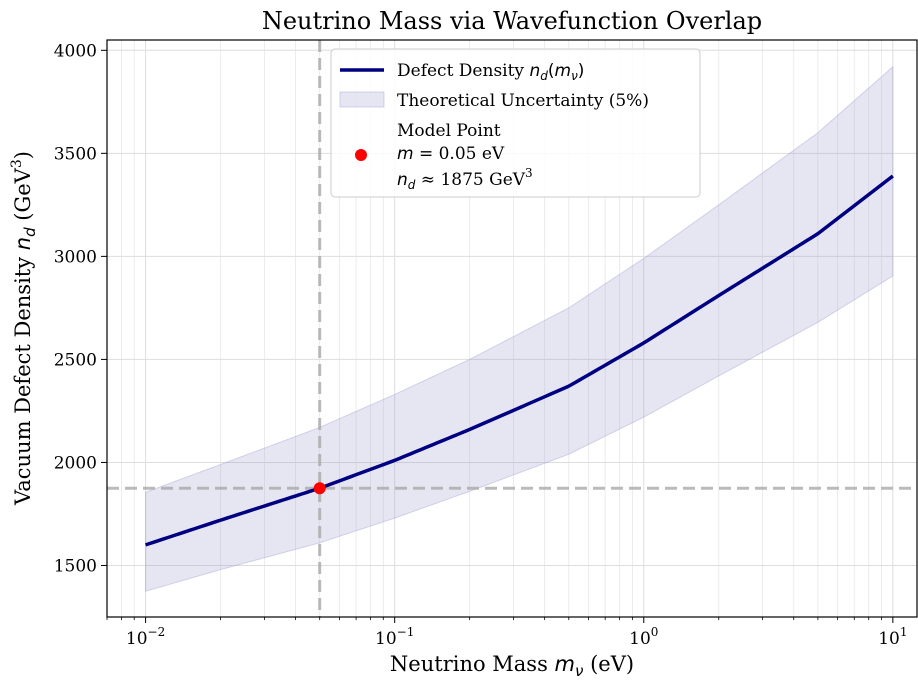 The height and width of the screenshot is (681, 918). I want to click on legend-series-label: Defect Density nd(mν), so click(490, 72).